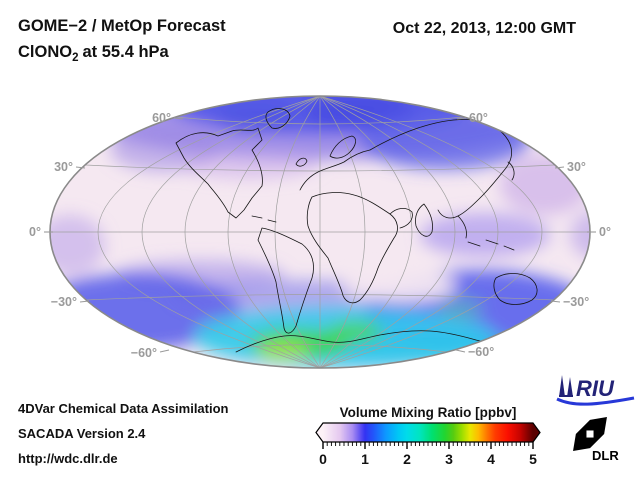  Describe the element at coordinates (428, 432) in the screenshot. I see `colorbar-gradient-bar` at that location.